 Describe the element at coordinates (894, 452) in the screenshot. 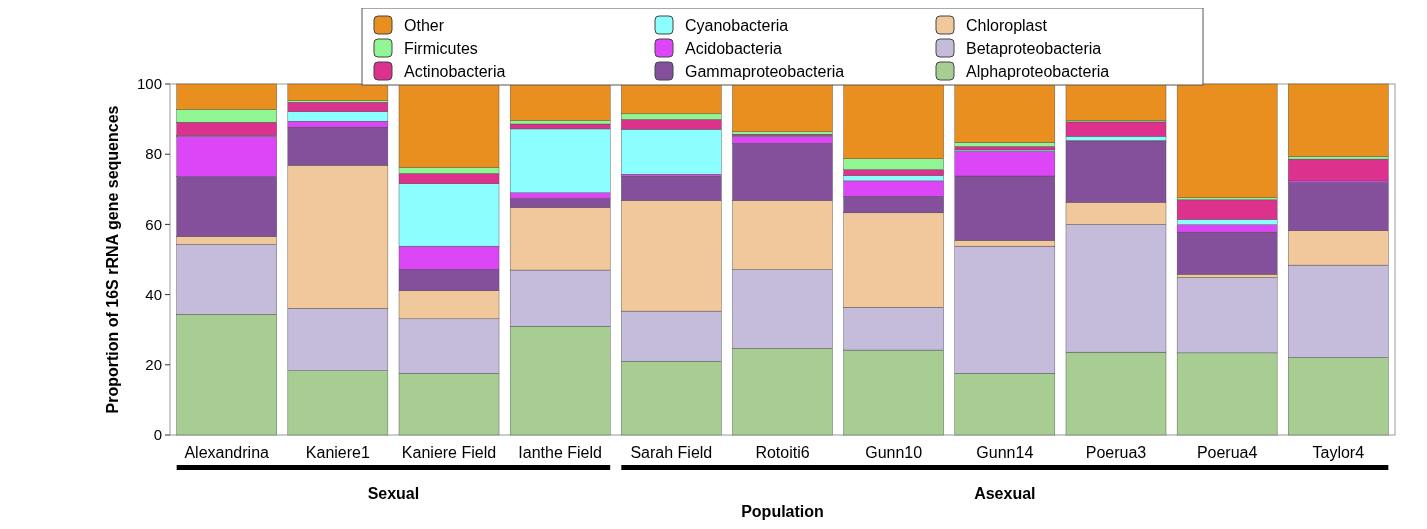

I see `x-tick-label: Gunn10` at that location.